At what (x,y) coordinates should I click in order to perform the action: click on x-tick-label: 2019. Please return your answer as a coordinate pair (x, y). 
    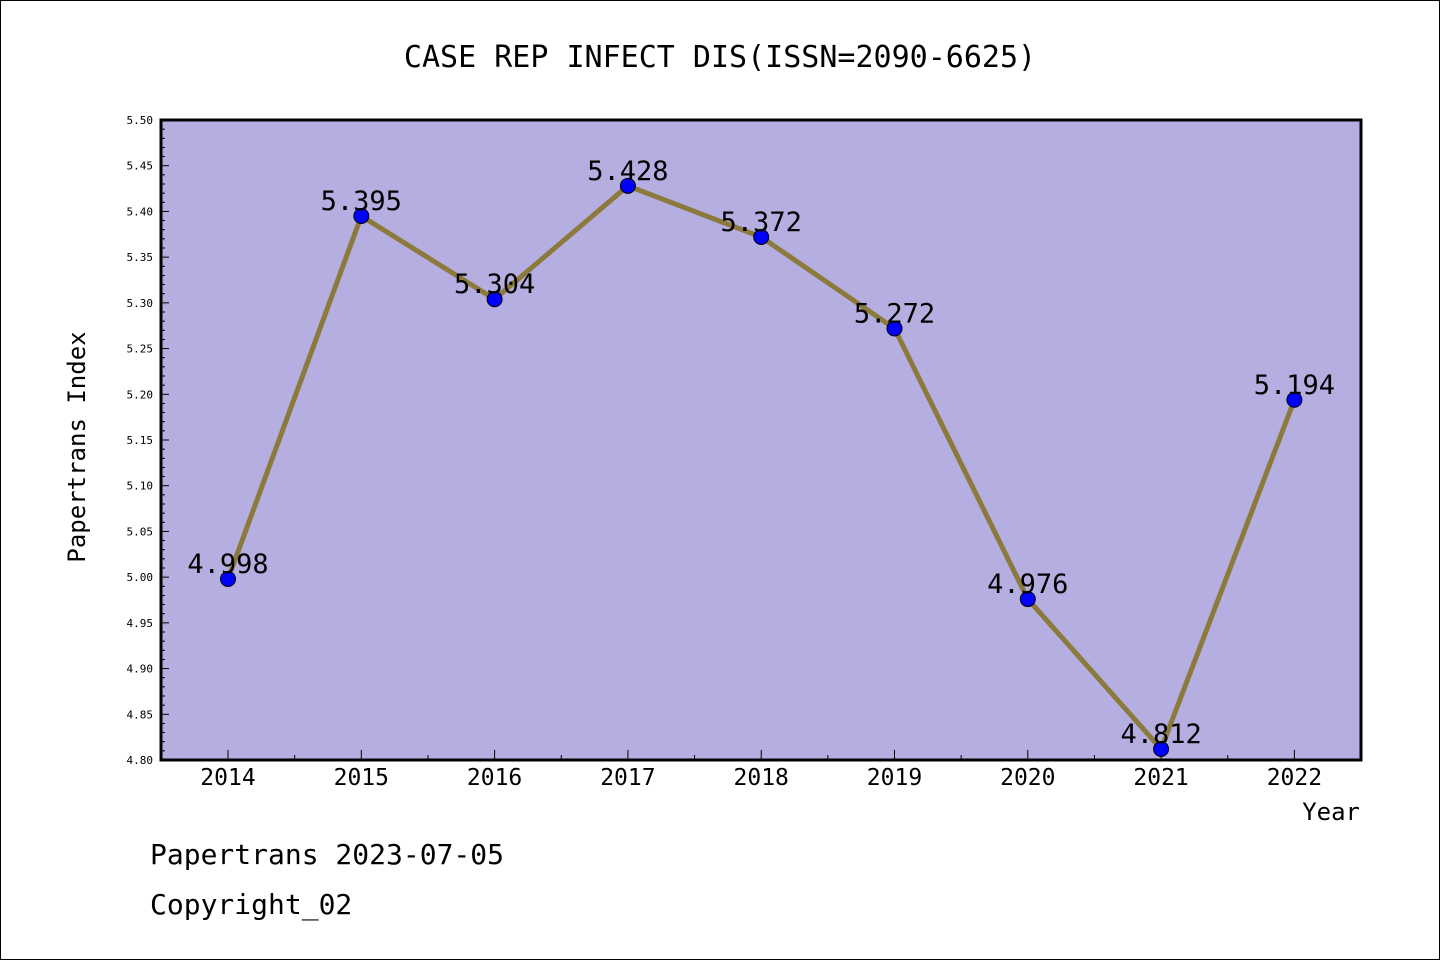
    Looking at the image, I should click on (894, 778).